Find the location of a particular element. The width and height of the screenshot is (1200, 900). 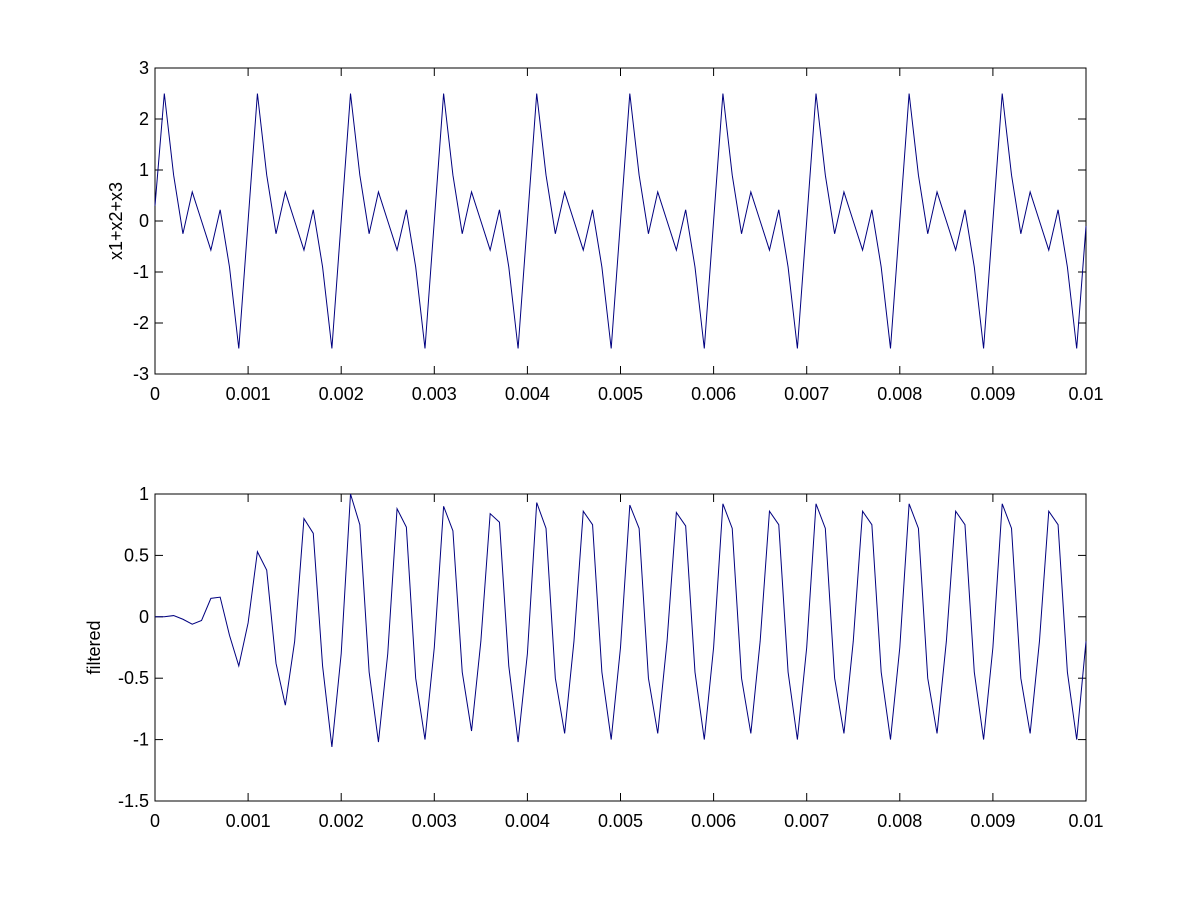

y-axis-label: filtered is located at coordinates (94, 647).